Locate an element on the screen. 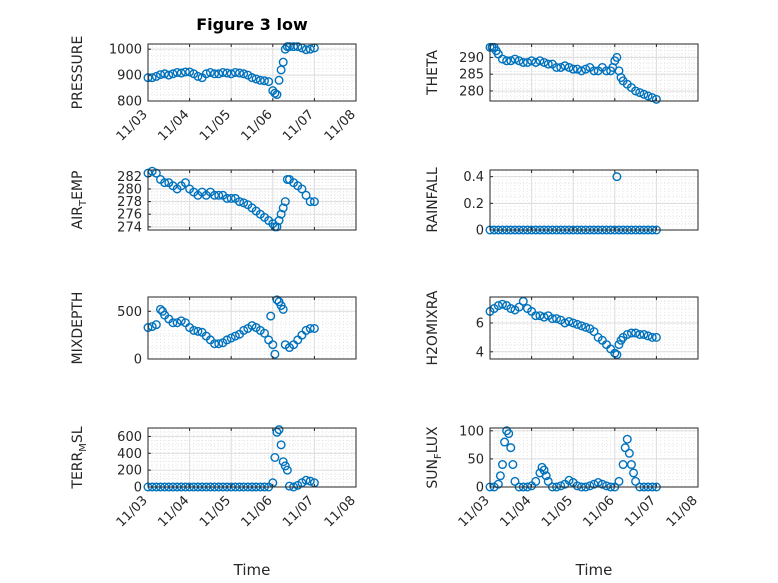 This screenshot has height=583, width=778. y-tick-label: 1000 is located at coordinates (125, 50).